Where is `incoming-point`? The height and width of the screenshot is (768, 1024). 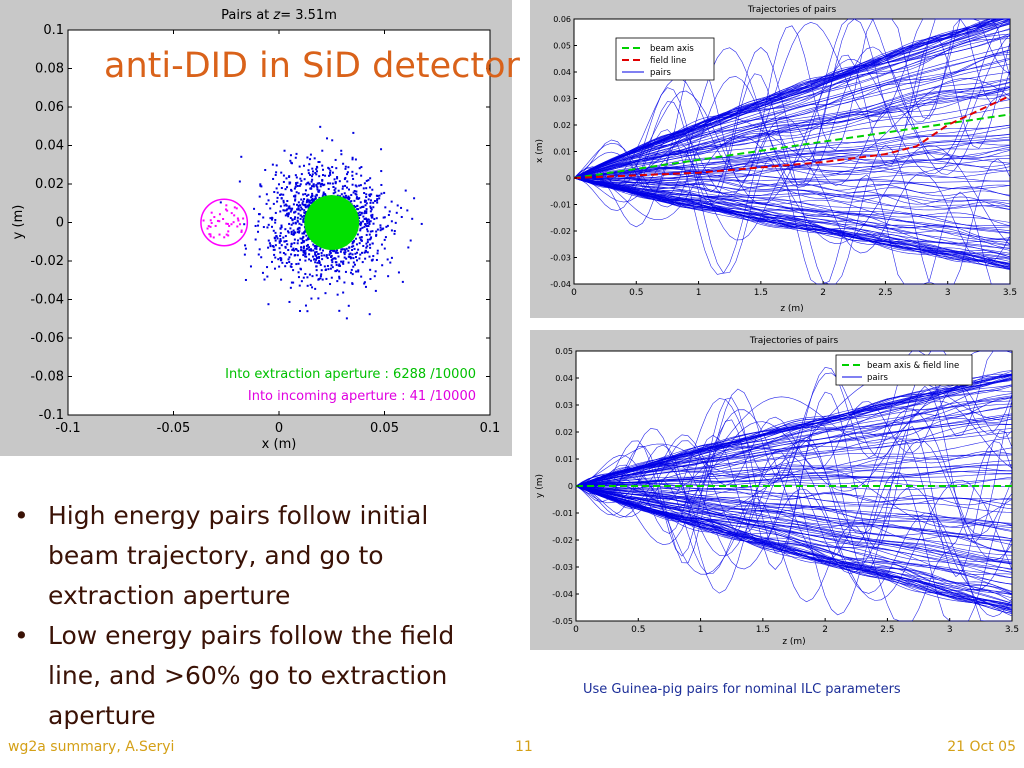 incoming-point is located at coordinates (211, 223).